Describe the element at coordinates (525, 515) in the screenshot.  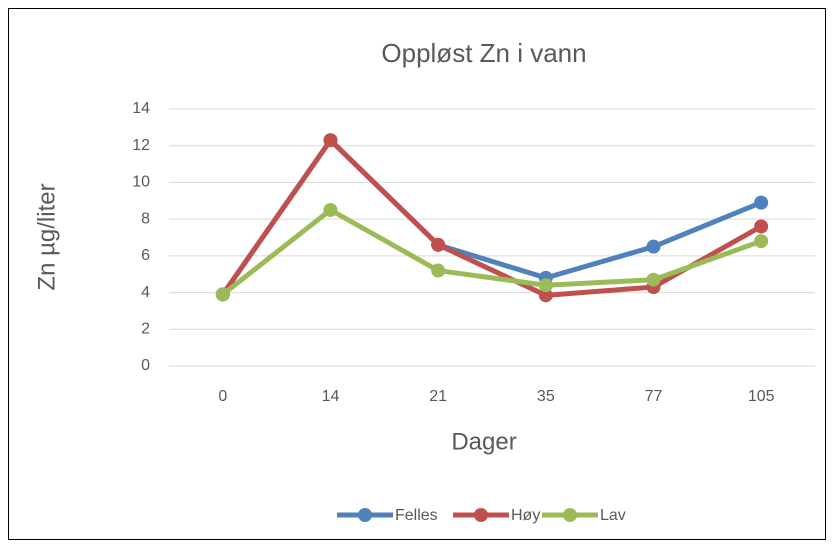
I see `legend-label: Høy` at that location.